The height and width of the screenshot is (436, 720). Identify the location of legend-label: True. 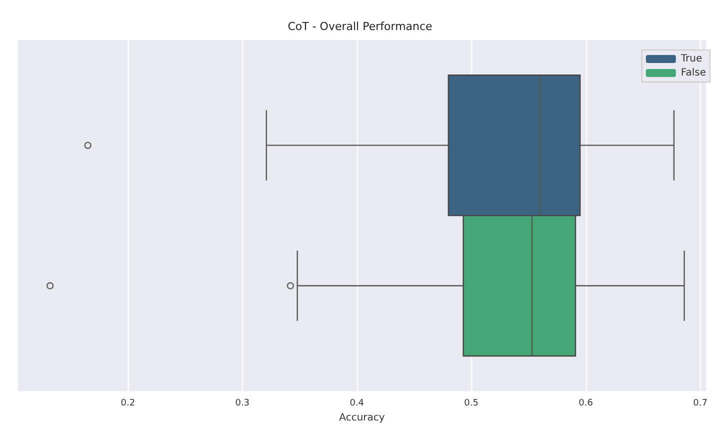
(691, 59).